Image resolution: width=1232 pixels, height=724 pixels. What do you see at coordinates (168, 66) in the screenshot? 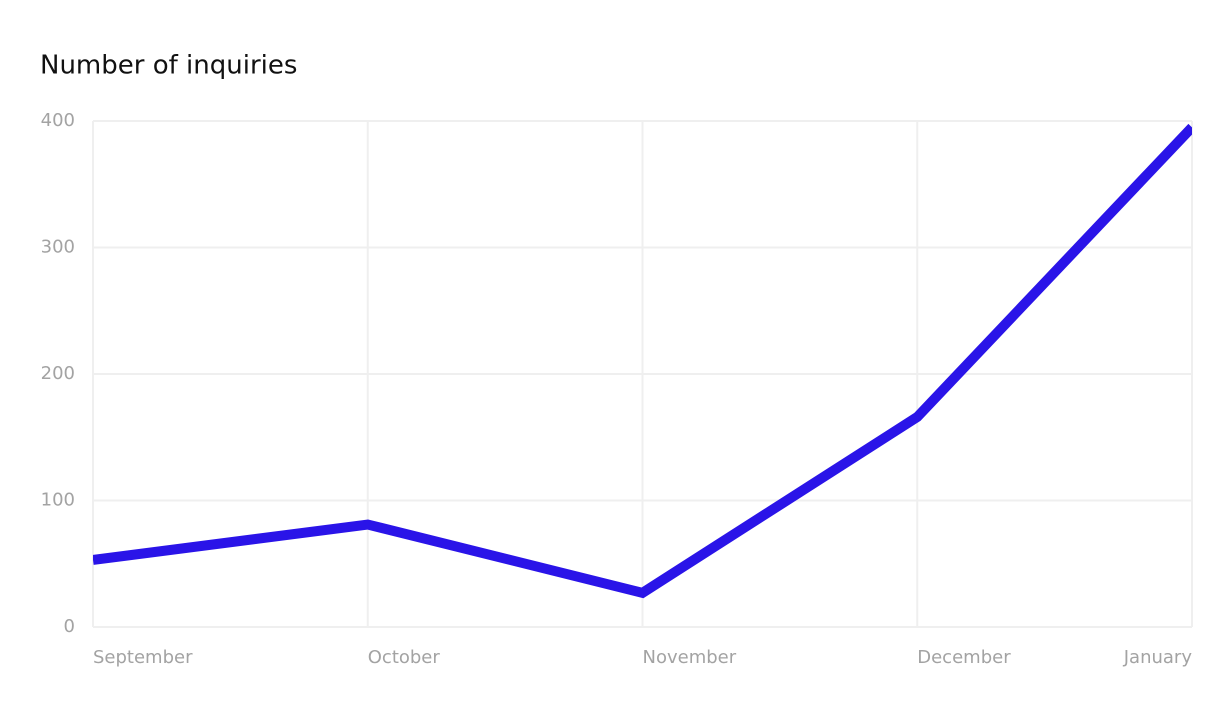
I see `chart-title: Number of inquiries` at bounding box center [168, 66].